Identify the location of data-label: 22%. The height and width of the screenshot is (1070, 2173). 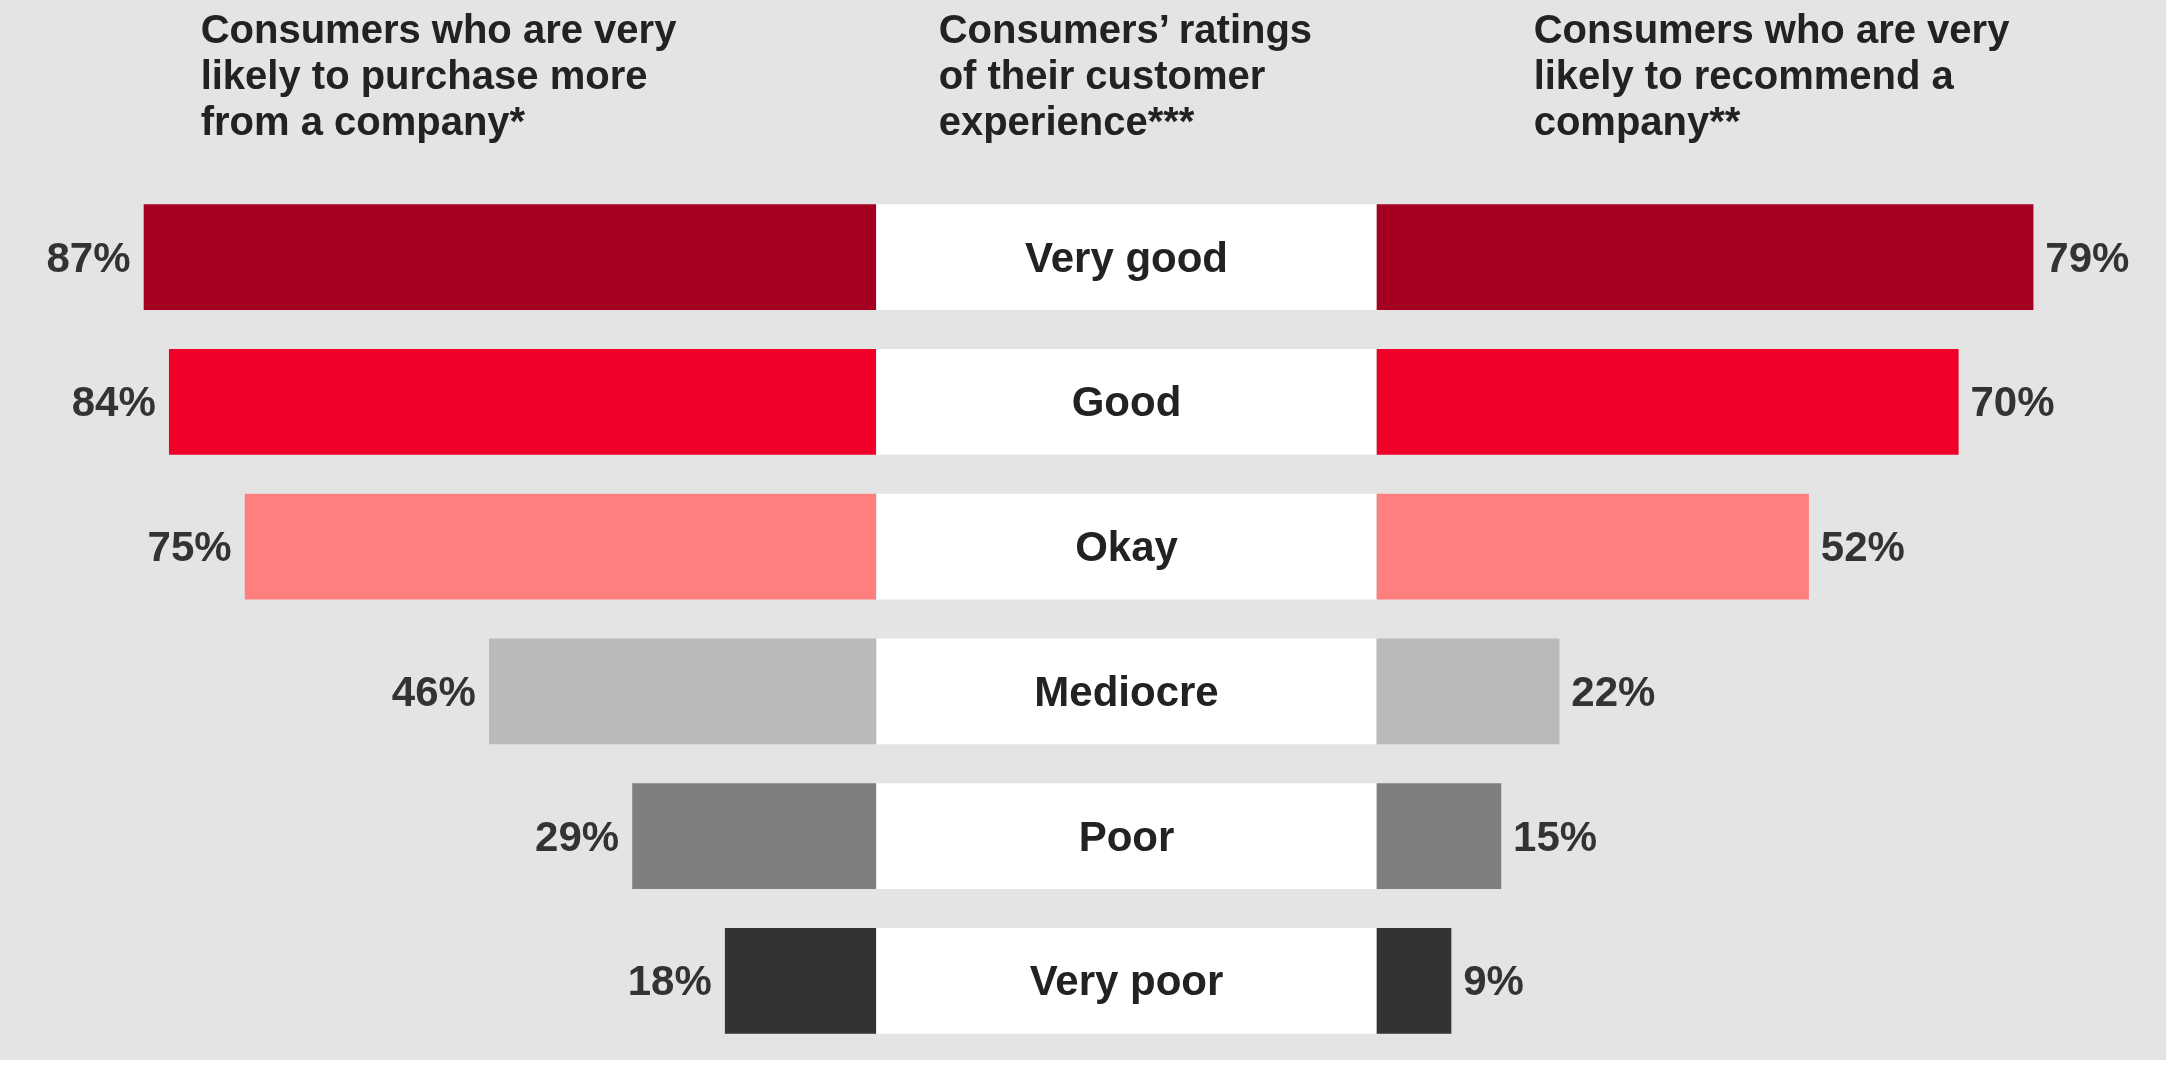
(1613, 691).